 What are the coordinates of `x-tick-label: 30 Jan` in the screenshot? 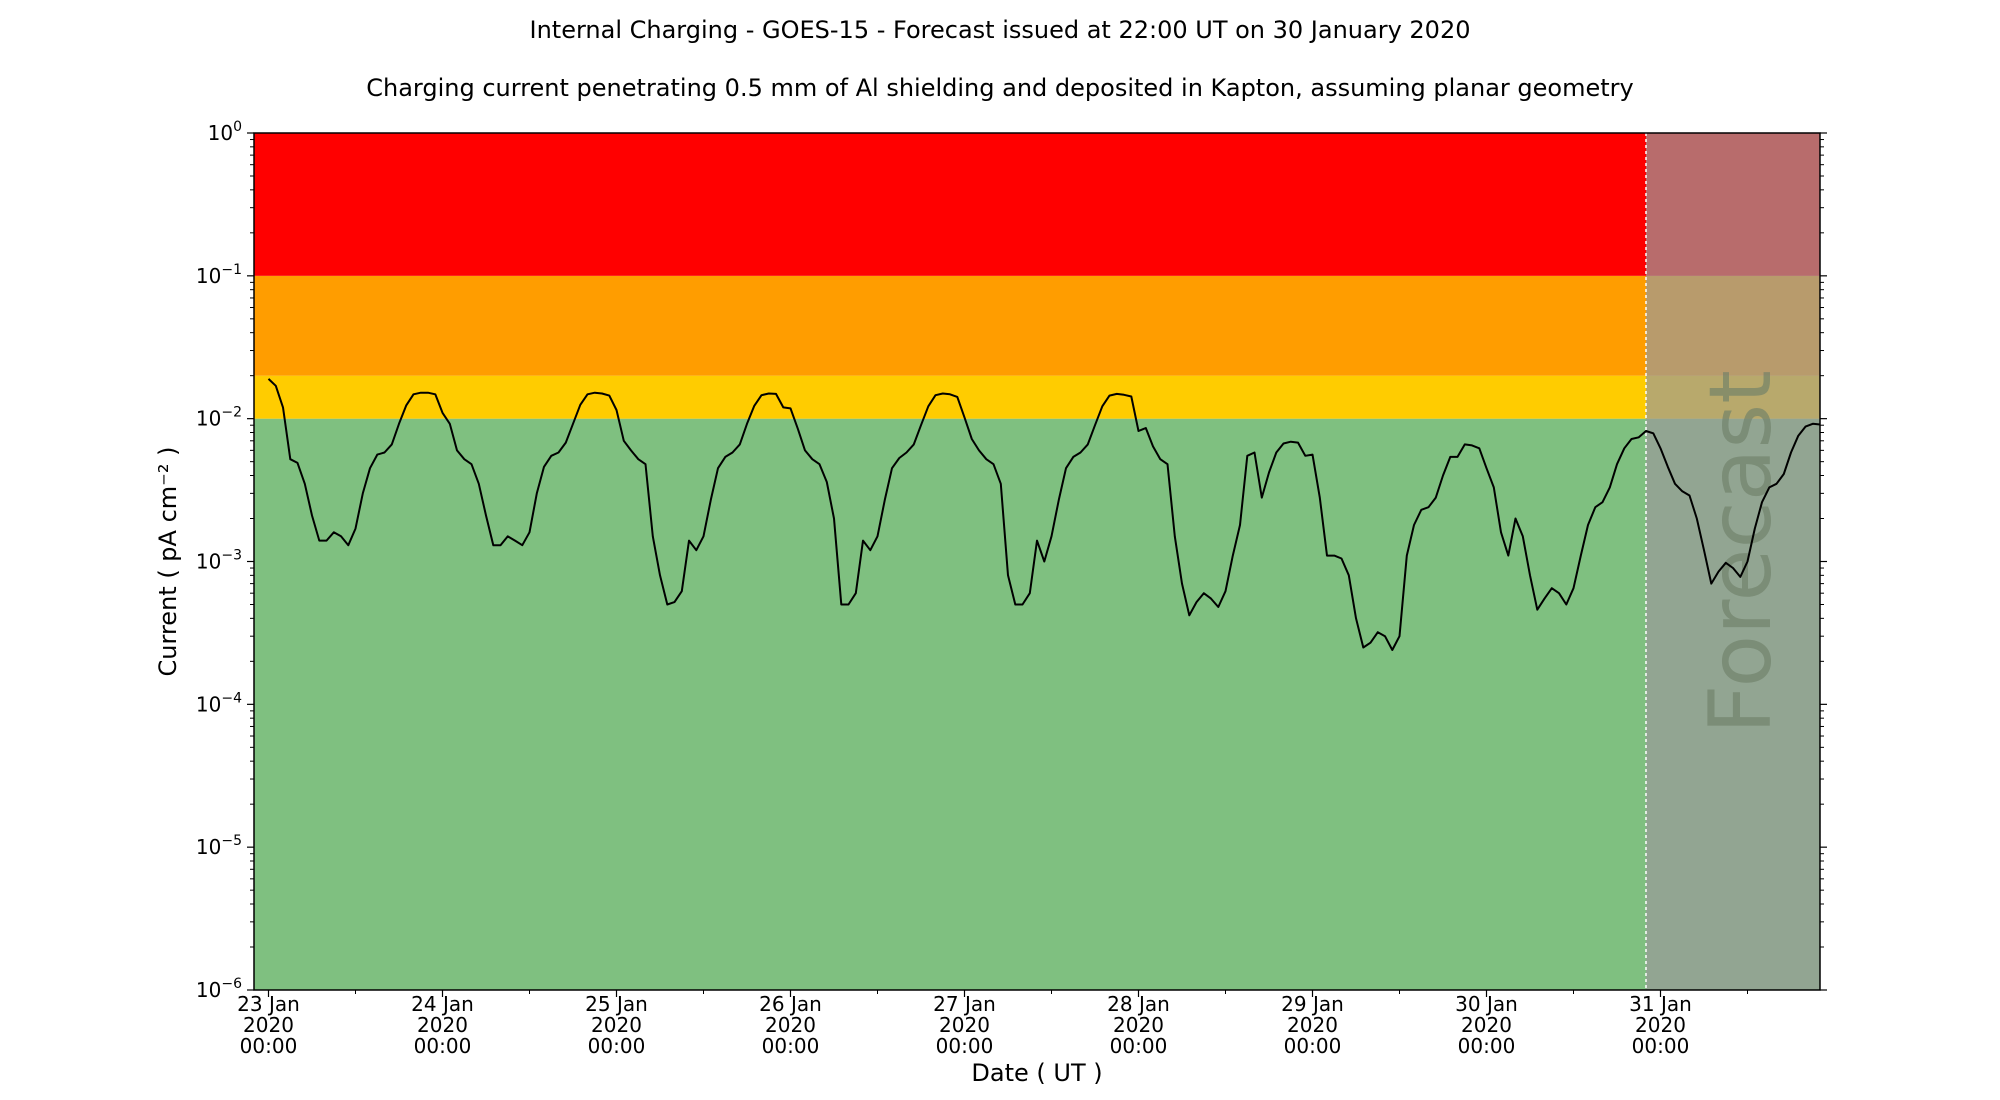 It's located at (1486, 1004).